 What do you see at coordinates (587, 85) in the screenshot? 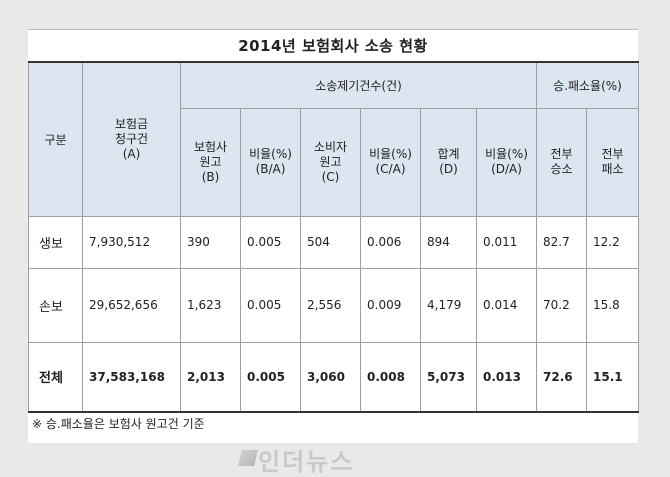
I see `header-win-loss-group: 승.패소율(%)` at bounding box center [587, 85].